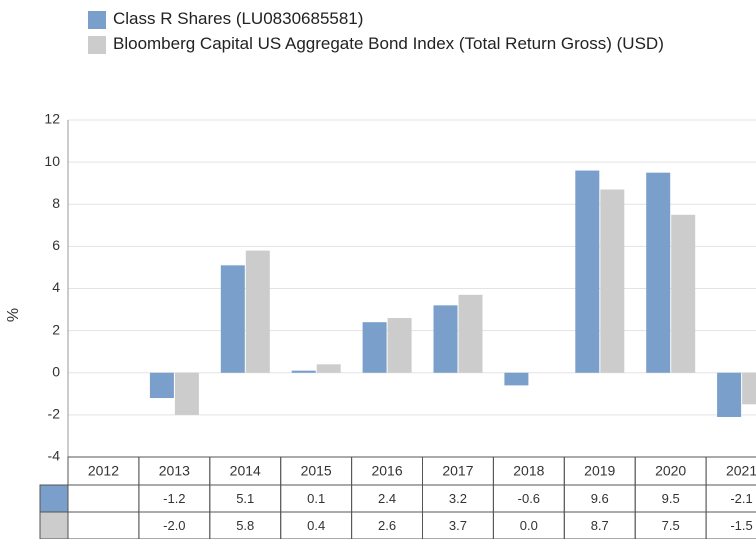  I want to click on table-value: -0.6, so click(529, 498).